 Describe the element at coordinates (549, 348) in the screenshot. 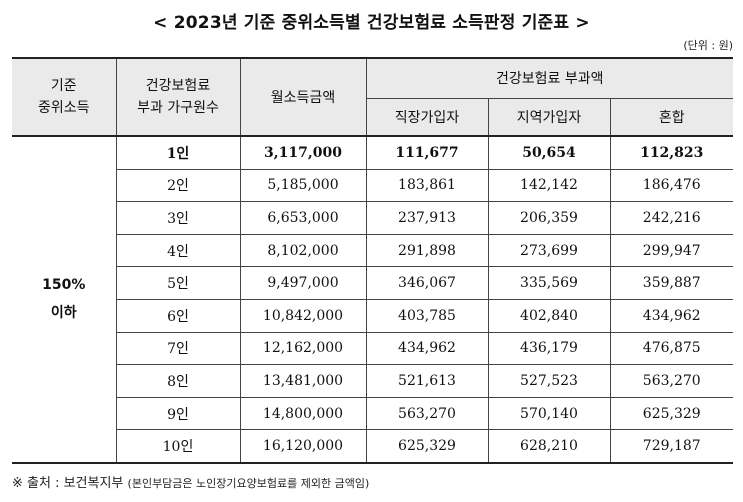

I see `table-cell: 436,179` at that location.